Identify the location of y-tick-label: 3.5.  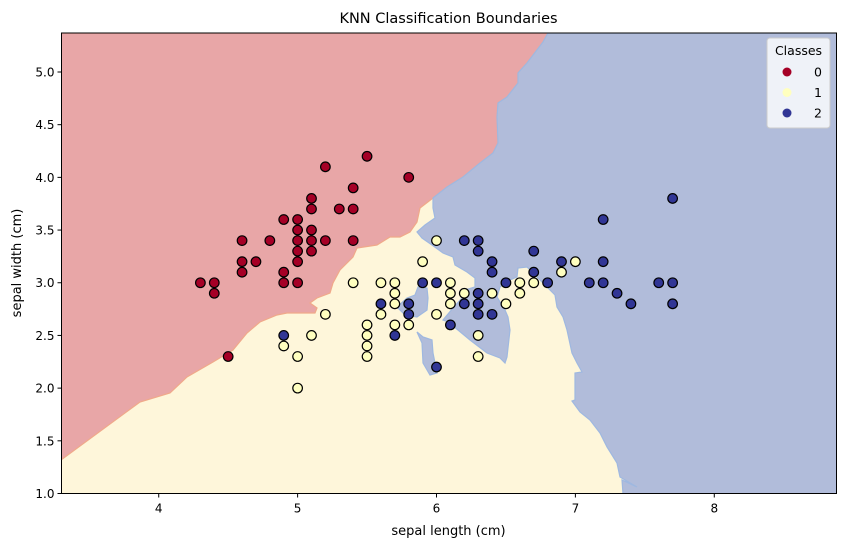
(44, 231).